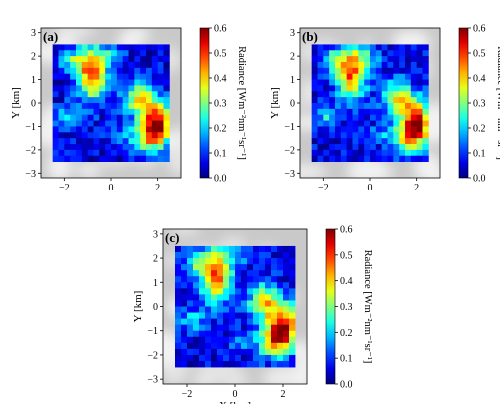 The image size is (500, 404). I want to click on y-tick-label: 0, so click(155, 307).